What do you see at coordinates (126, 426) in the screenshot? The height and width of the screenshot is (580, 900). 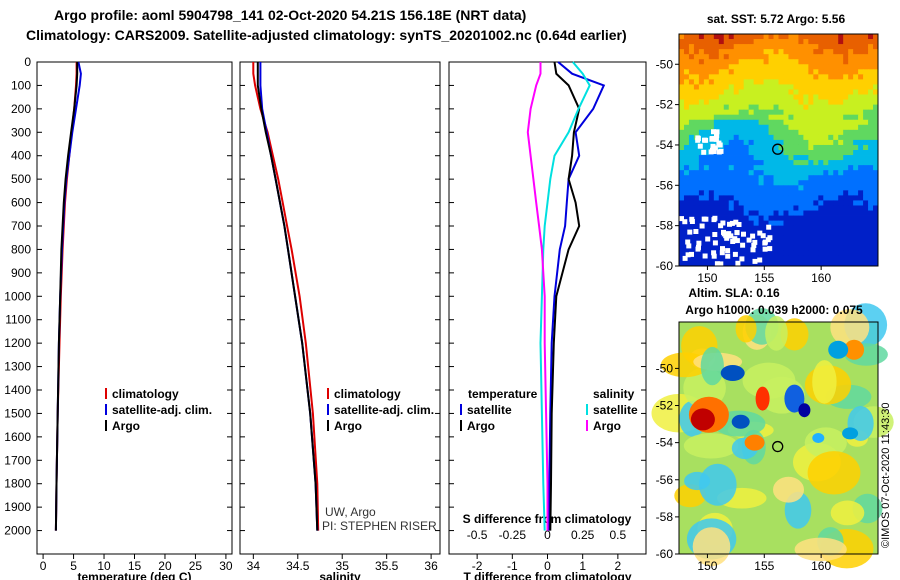 I see `legend-label: Argo` at bounding box center [126, 426].